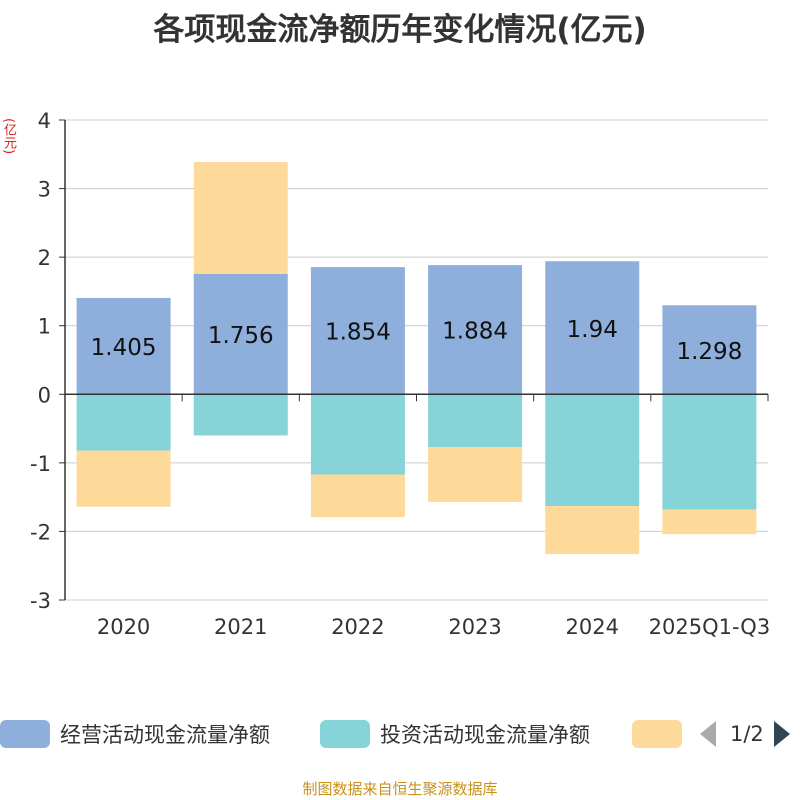  Describe the element at coordinates (40, 601) in the screenshot. I see `y-tick-label: -3` at that location.